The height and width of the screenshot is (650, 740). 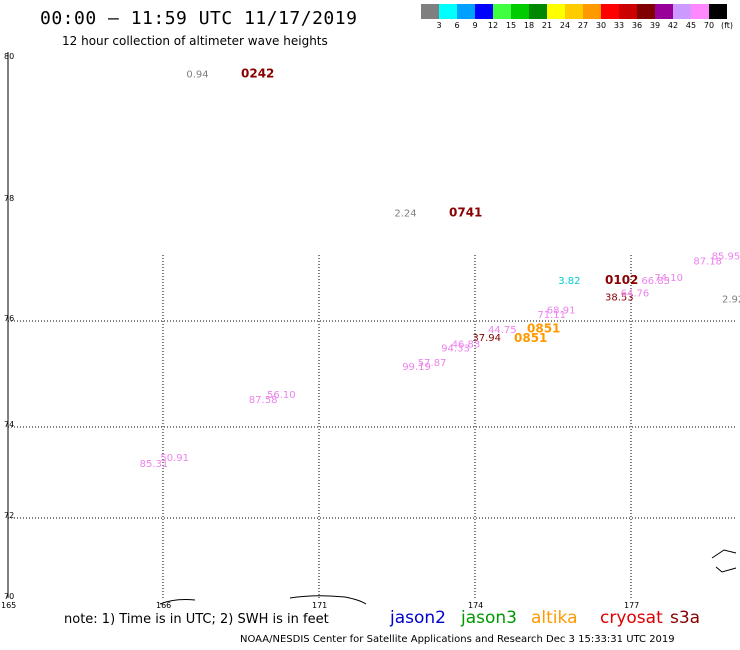 What do you see at coordinates (551, 315) in the screenshot?
I see `wave-height-label: 71.11` at bounding box center [551, 315].